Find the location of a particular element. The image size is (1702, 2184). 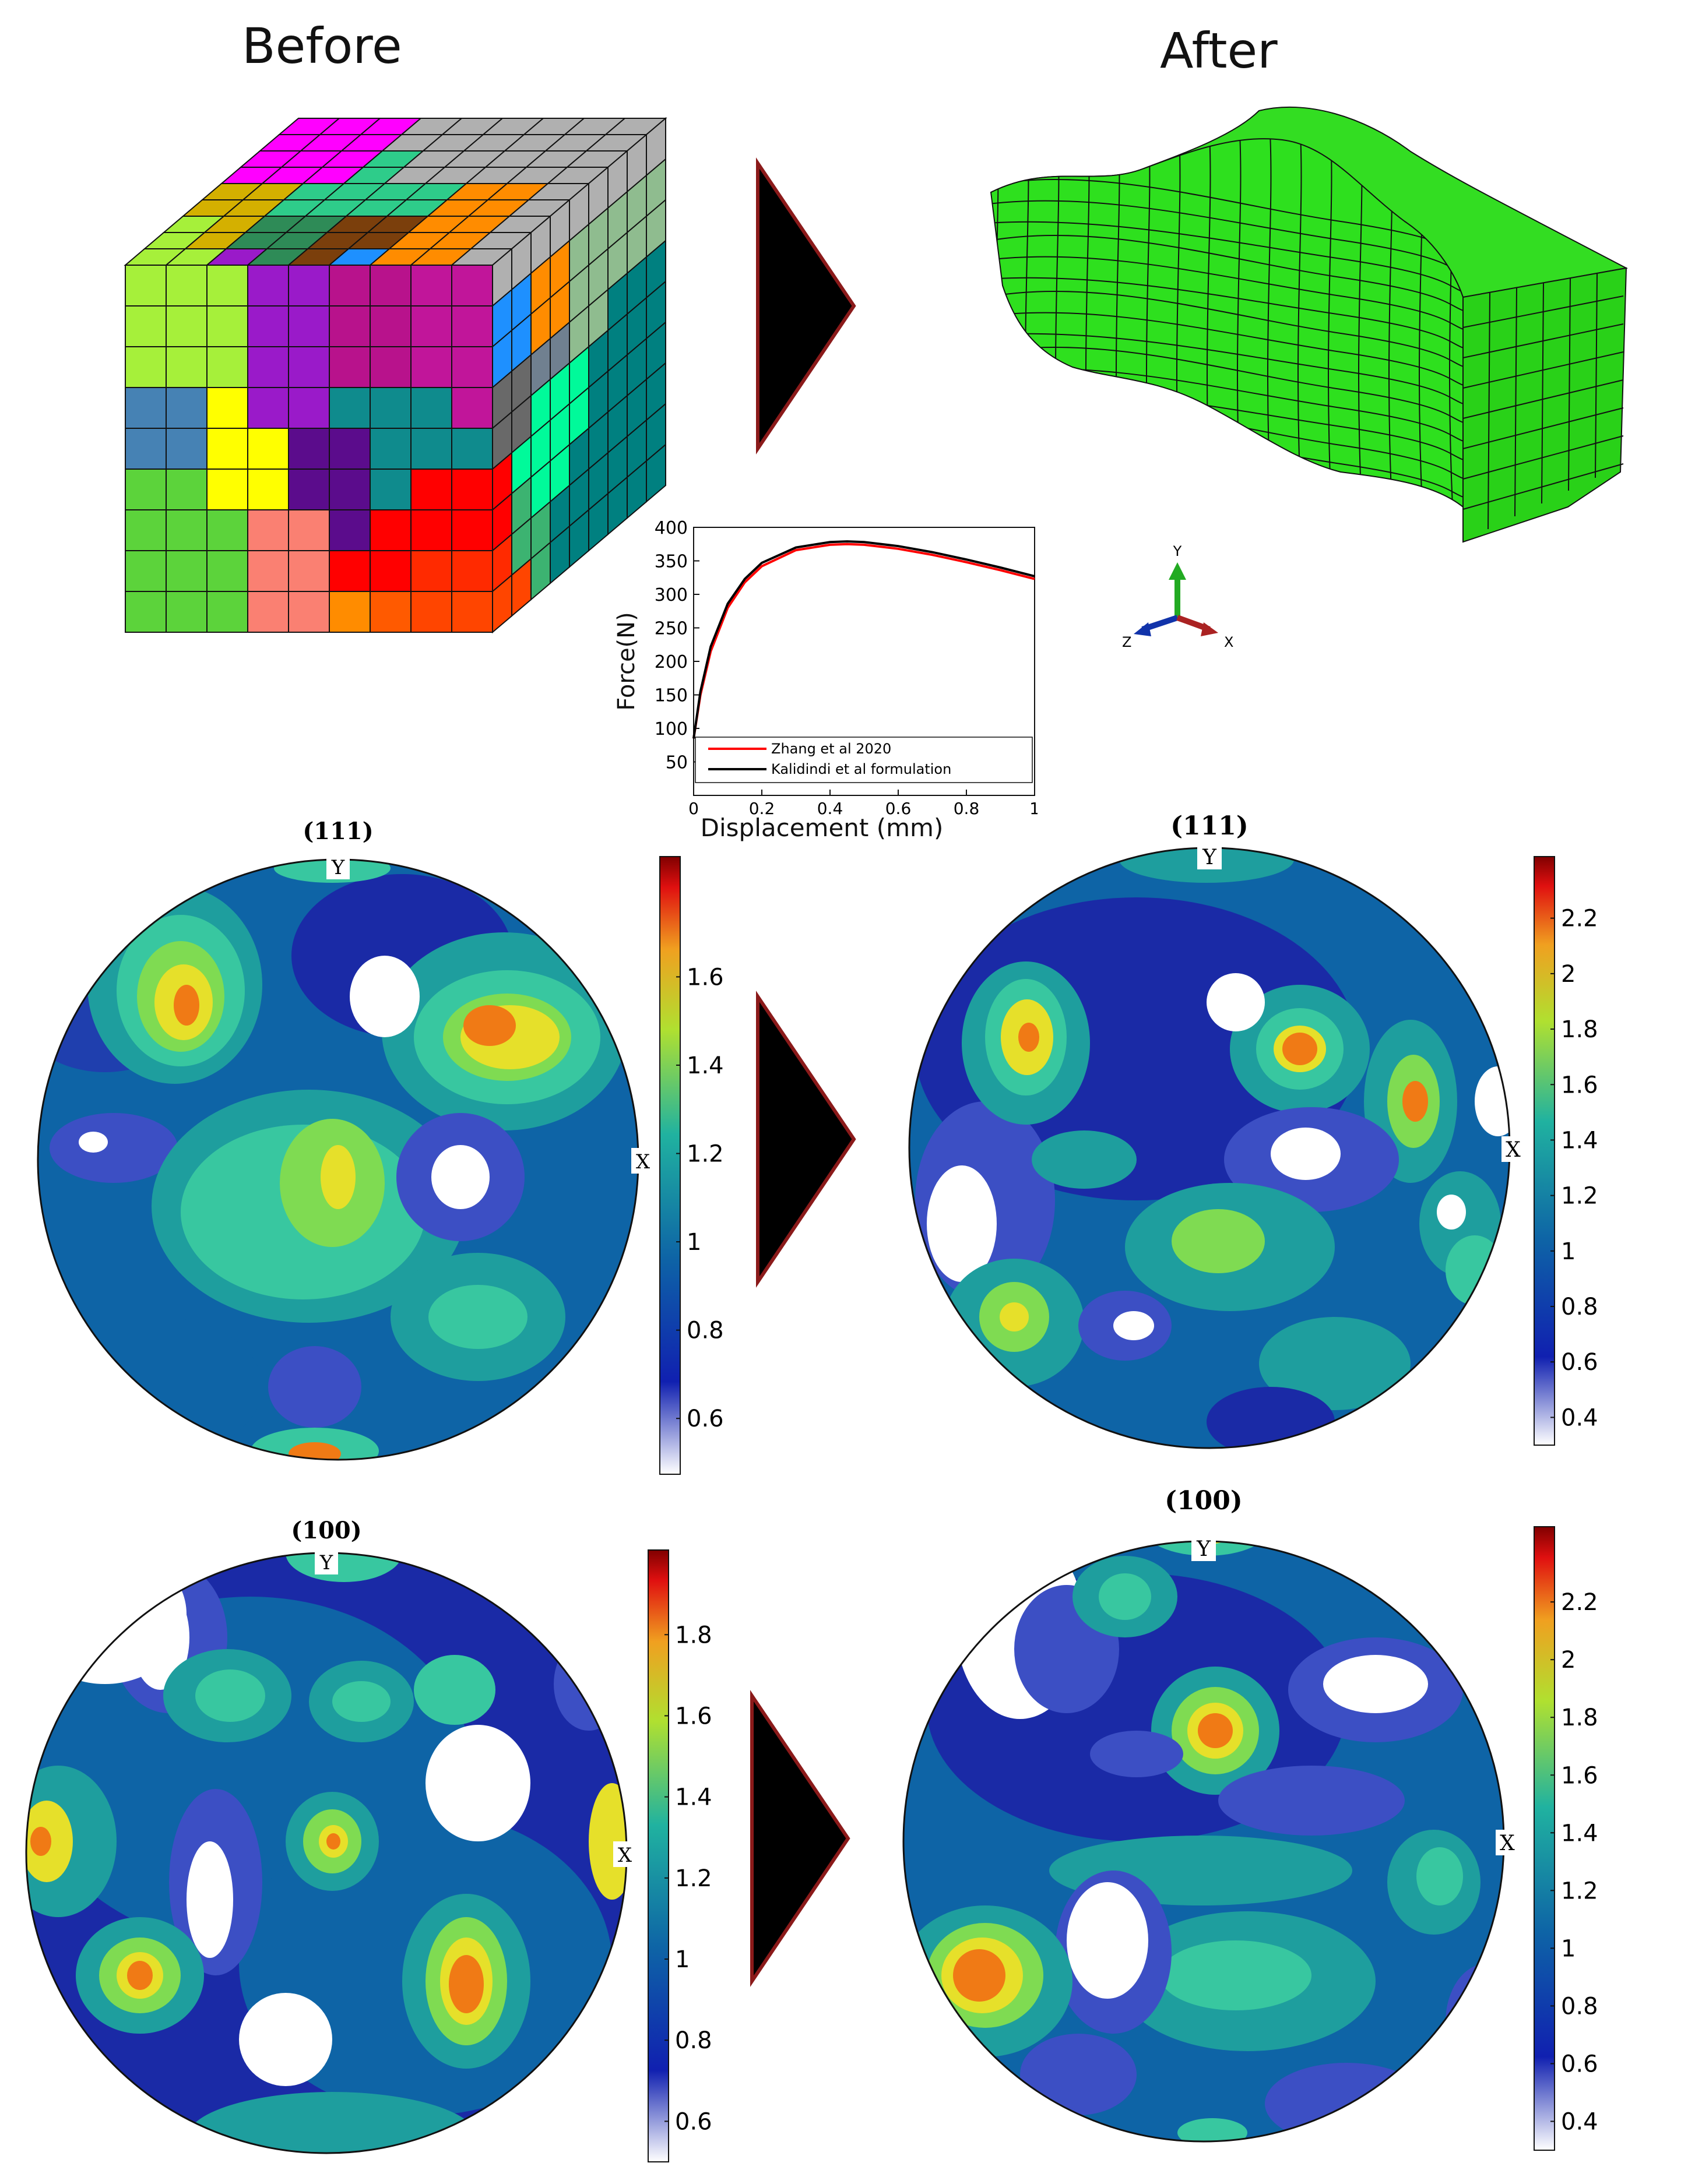

mesh-right-grid-lines is located at coordinates (1543, 401).